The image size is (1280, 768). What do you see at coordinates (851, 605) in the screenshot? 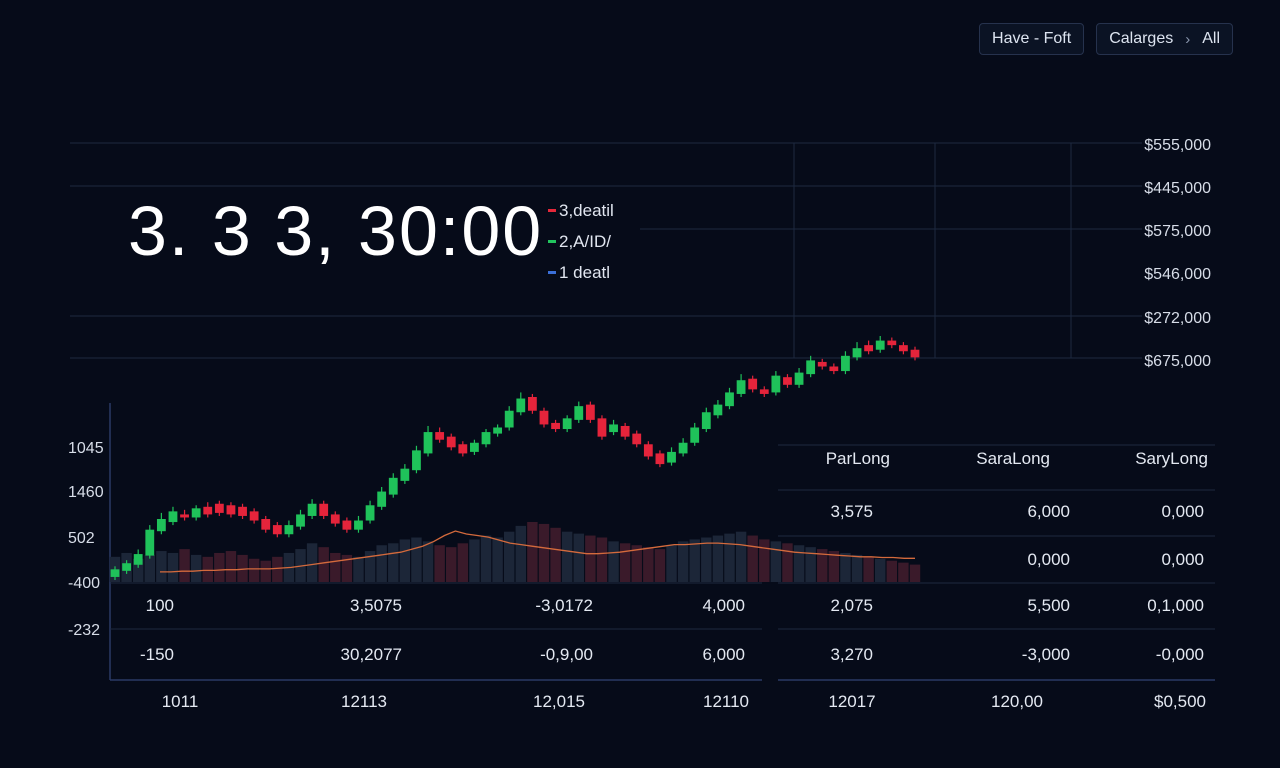
I see `table-cell-r2-c0: 2,075` at bounding box center [851, 605].